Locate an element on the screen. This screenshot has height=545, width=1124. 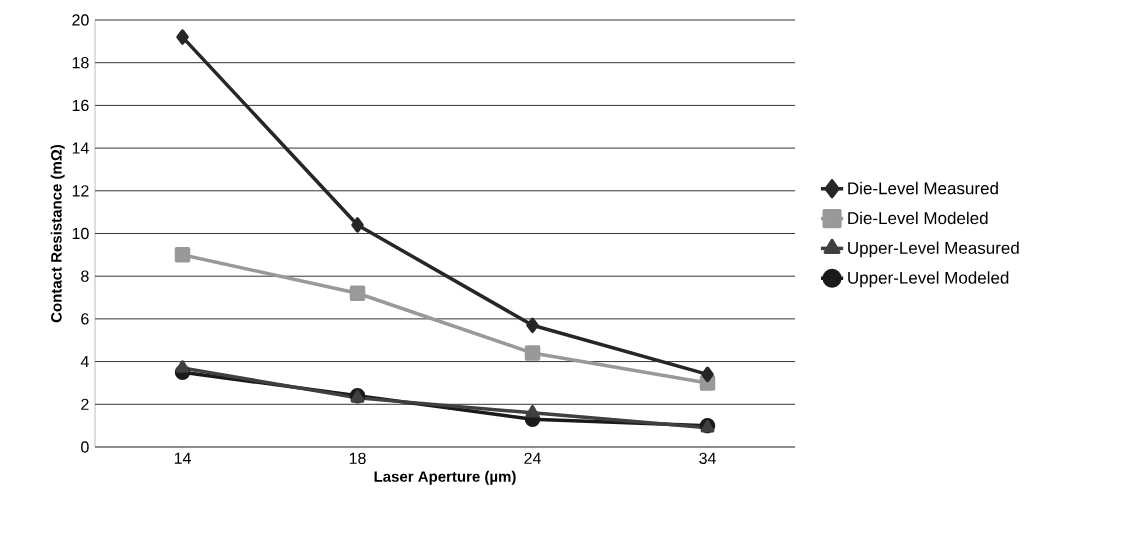
x-tick-label: 14 is located at coordinates (182, 458).